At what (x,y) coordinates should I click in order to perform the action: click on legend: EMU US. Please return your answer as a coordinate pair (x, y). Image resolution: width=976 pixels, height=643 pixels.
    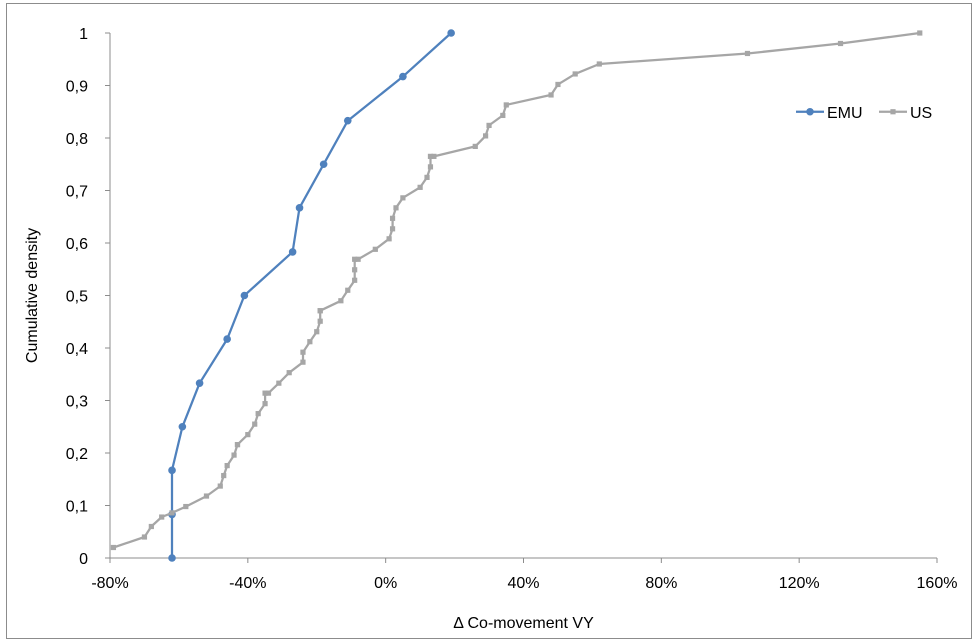
    Looking at the image, I should click on (864, 113).